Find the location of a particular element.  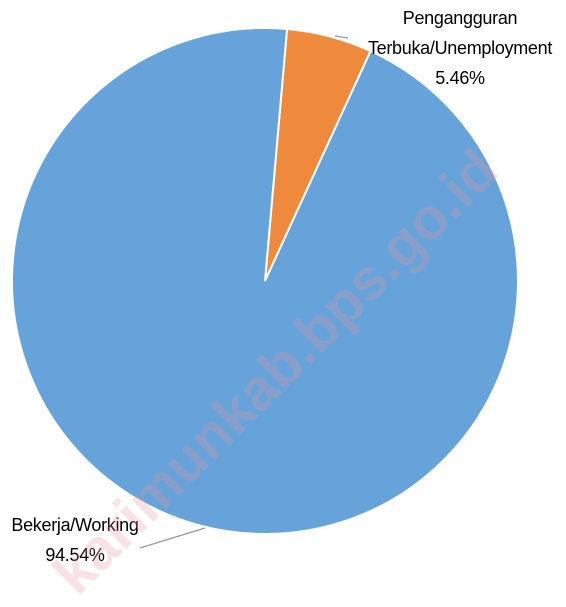

value-label: 5.46% is located at coordinates (460, 78).